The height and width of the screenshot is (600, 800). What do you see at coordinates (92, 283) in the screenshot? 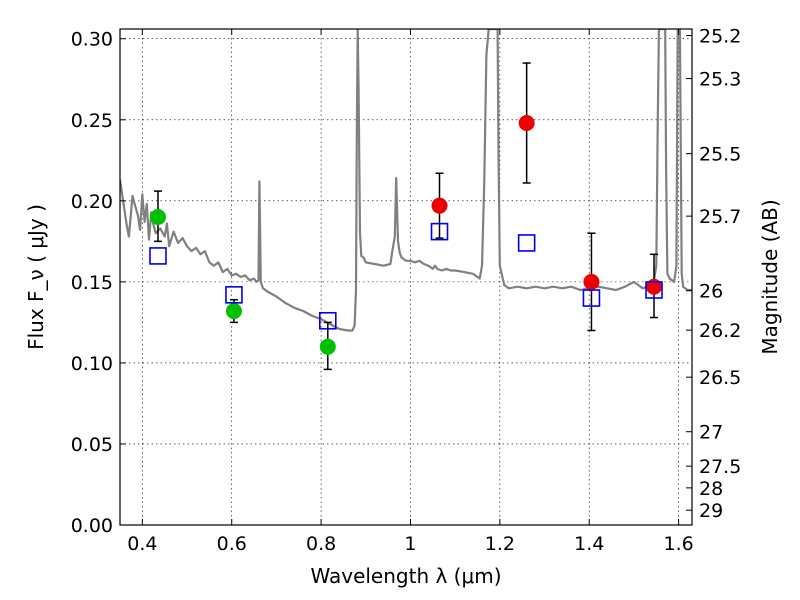
I see `y-tick-label: 0.15` at bounding box center [92, 283].